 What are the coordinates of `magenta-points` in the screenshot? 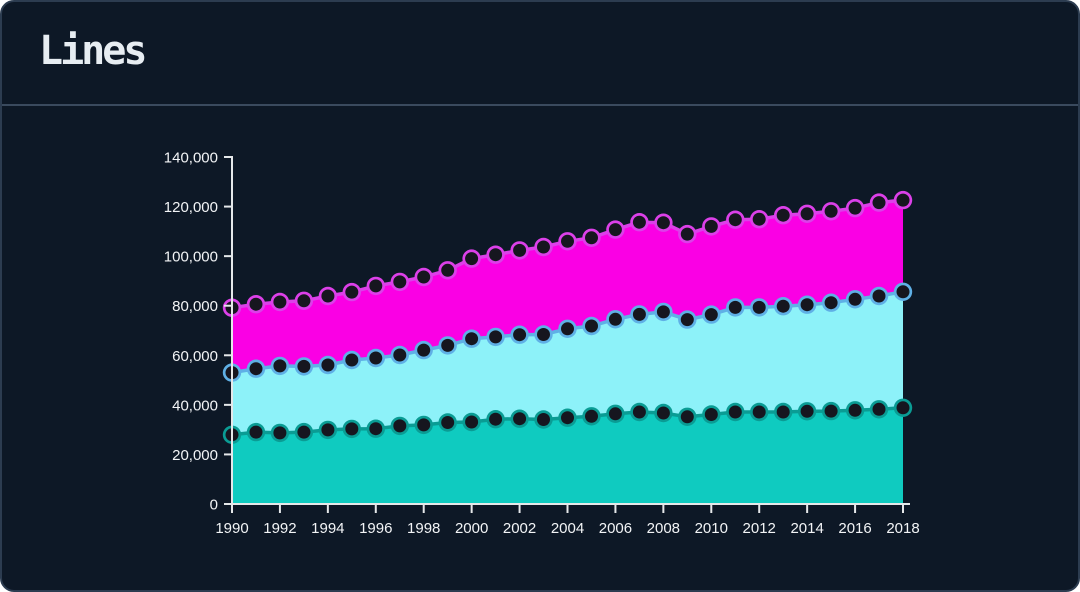 It's located at (567, 253).